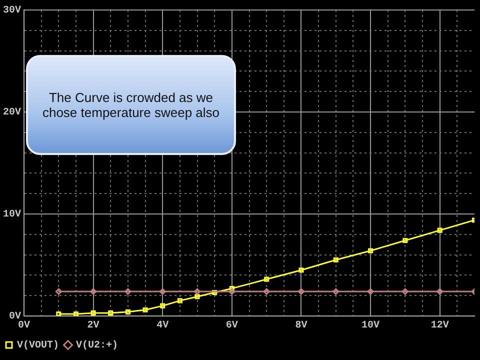 This screenshot has height=360, width=480. I want to click on x-tick-label: 6V, so click(232, 326).